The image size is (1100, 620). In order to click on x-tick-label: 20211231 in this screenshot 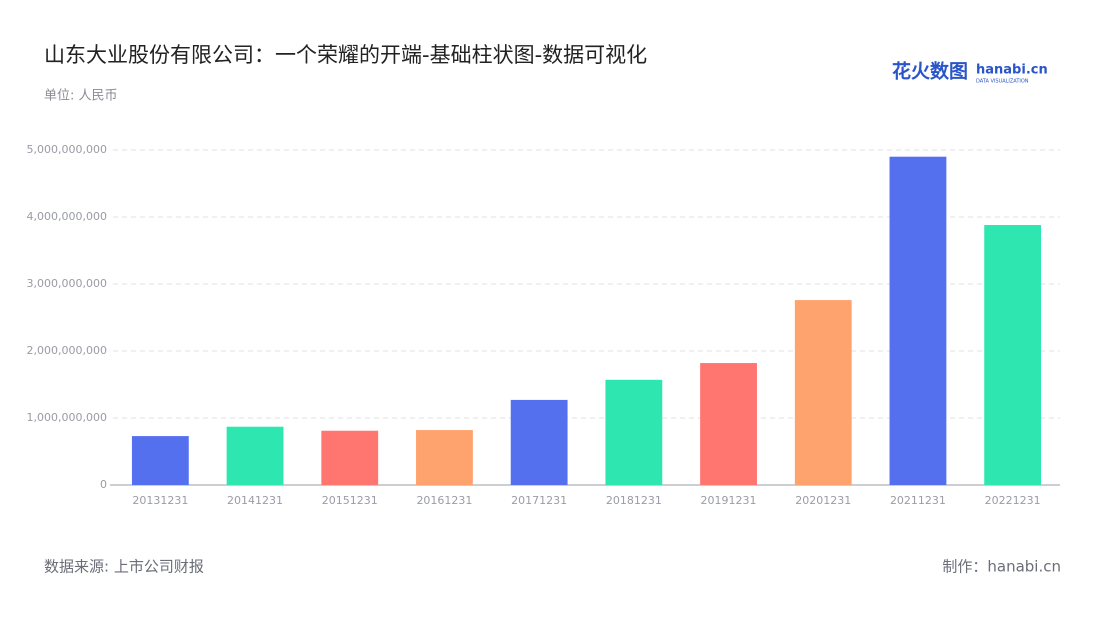, I will do `click(918, 500)`.